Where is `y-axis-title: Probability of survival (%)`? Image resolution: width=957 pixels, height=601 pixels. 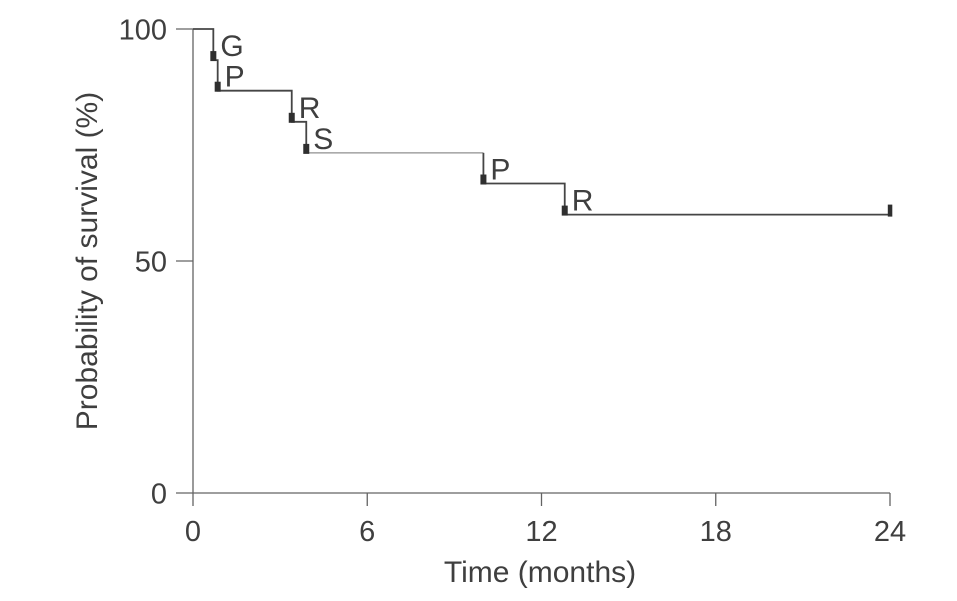
y-axis-title: Probability of survival (%) is located at coordinates (87, 261).